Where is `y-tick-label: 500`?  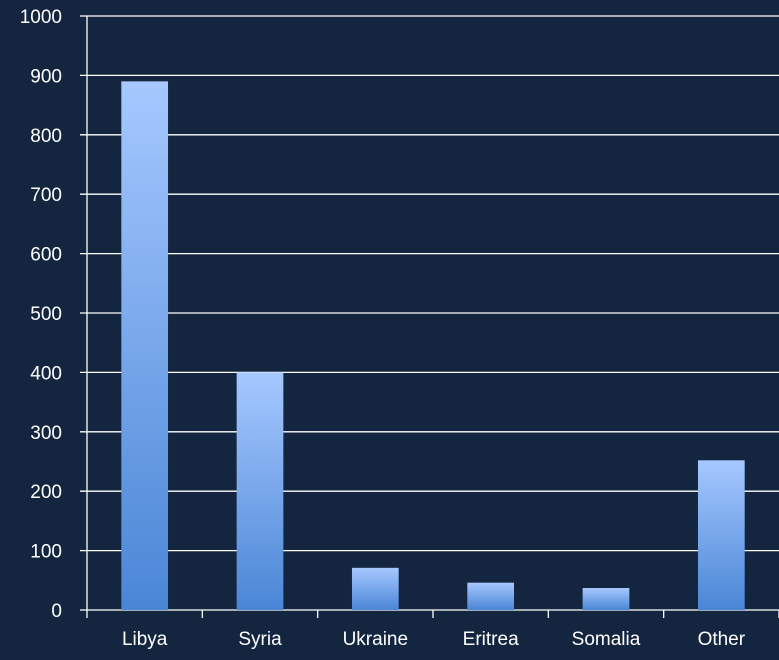 y-tick-label: 500 is located at coordinates (46, 314).